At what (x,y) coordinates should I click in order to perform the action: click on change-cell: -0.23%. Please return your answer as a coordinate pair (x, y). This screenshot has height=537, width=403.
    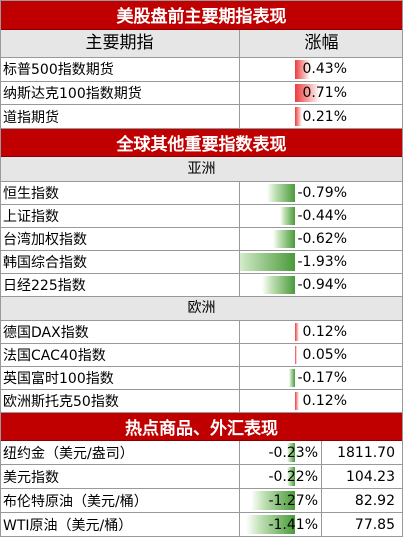
    Looking at the image, I should click on (281, 452).